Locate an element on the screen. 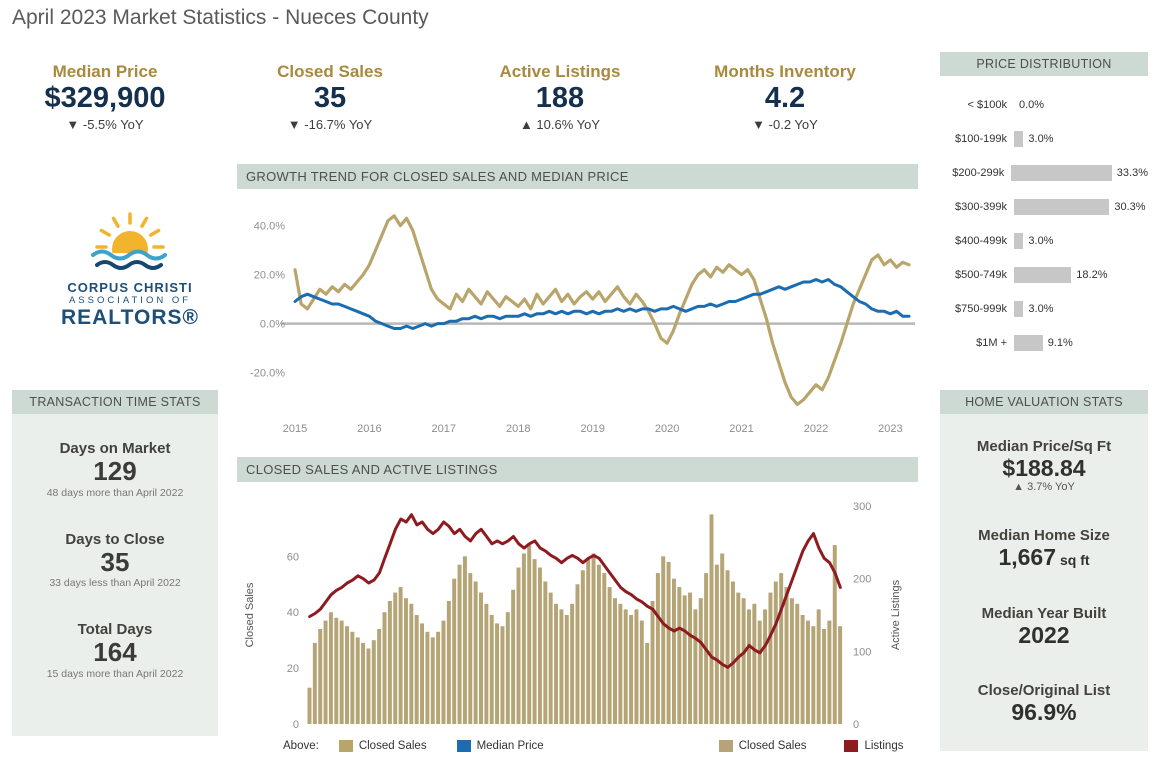  price-bucket-label: $400-499k is located at coordinates (981, 241).